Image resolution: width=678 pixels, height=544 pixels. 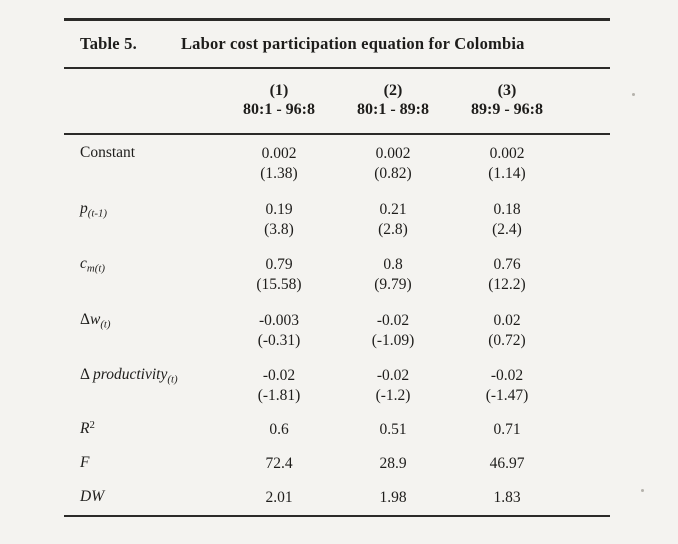 I want to click on statistic-value: 0.51, so click(x=393, y=429).